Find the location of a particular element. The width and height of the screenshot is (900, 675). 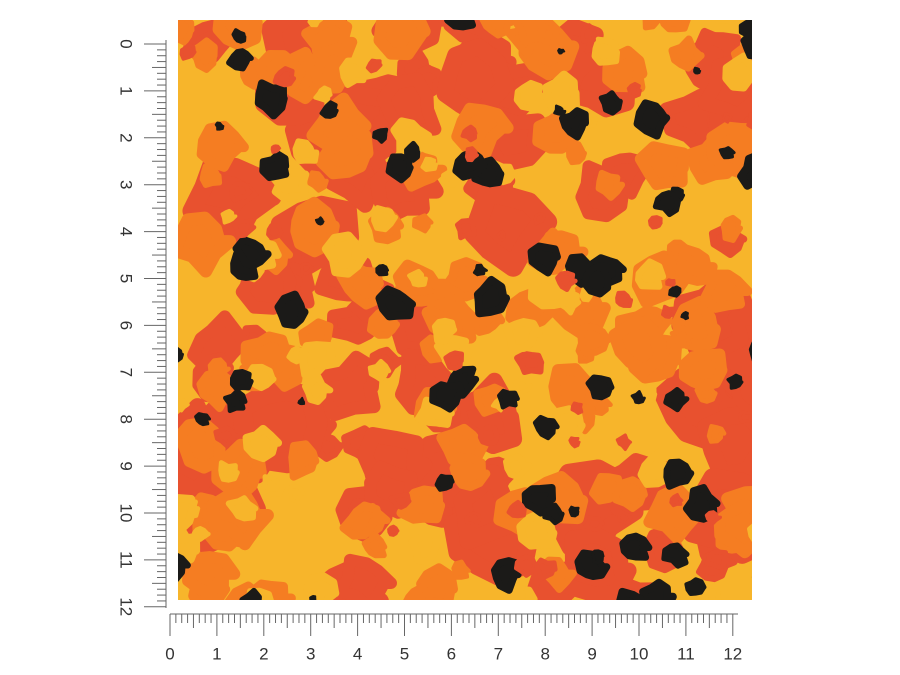

left-ruler-label: 12 is located at coordinates (126, 606).